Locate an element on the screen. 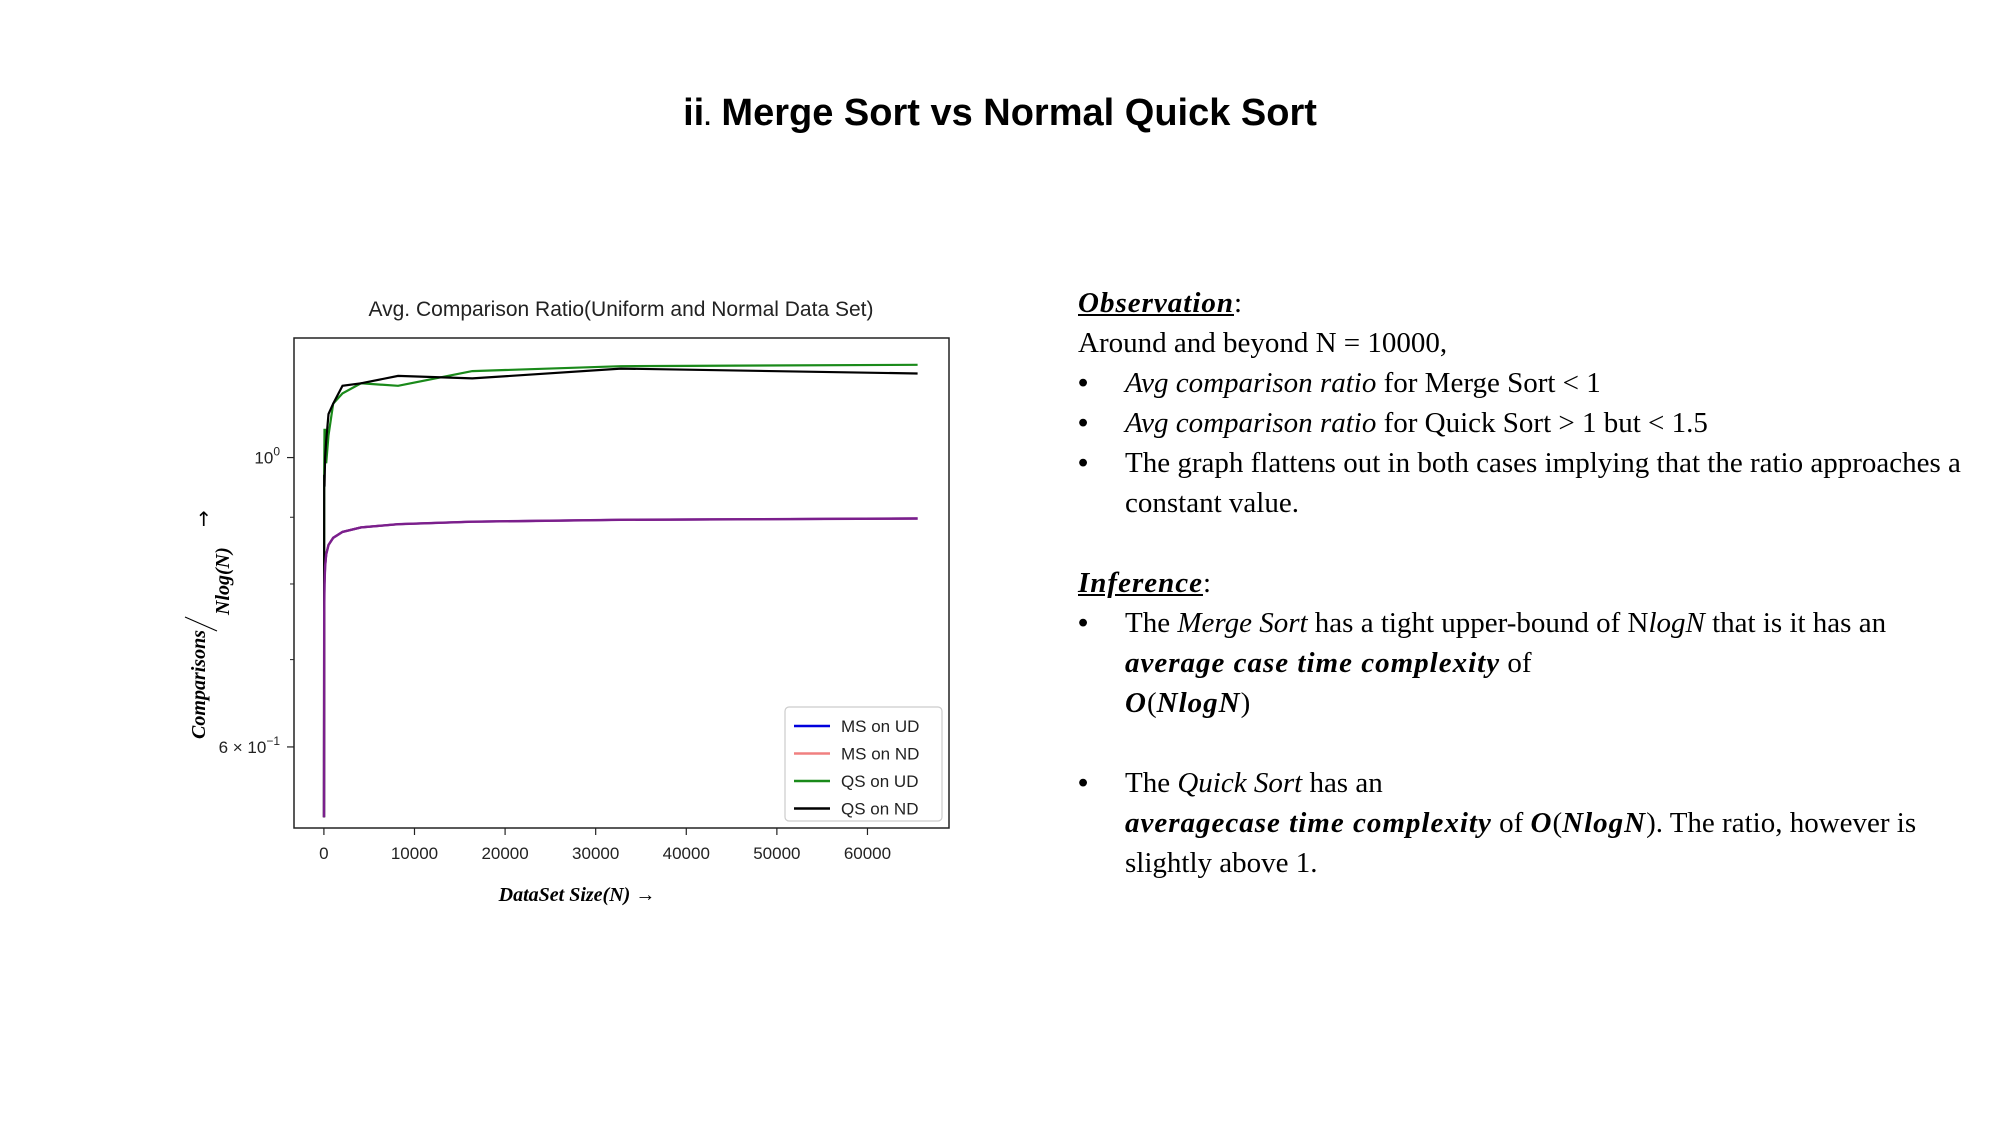  observation-heading-line: Observation: is located at coordinates (1528, 303).